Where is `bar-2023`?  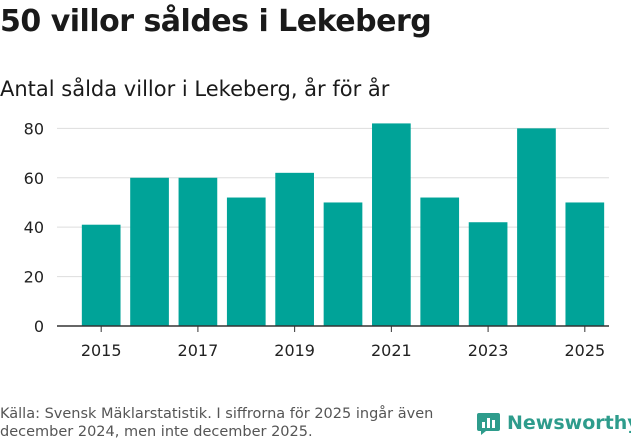
bar-2023 is located at coordinates (488, 274).